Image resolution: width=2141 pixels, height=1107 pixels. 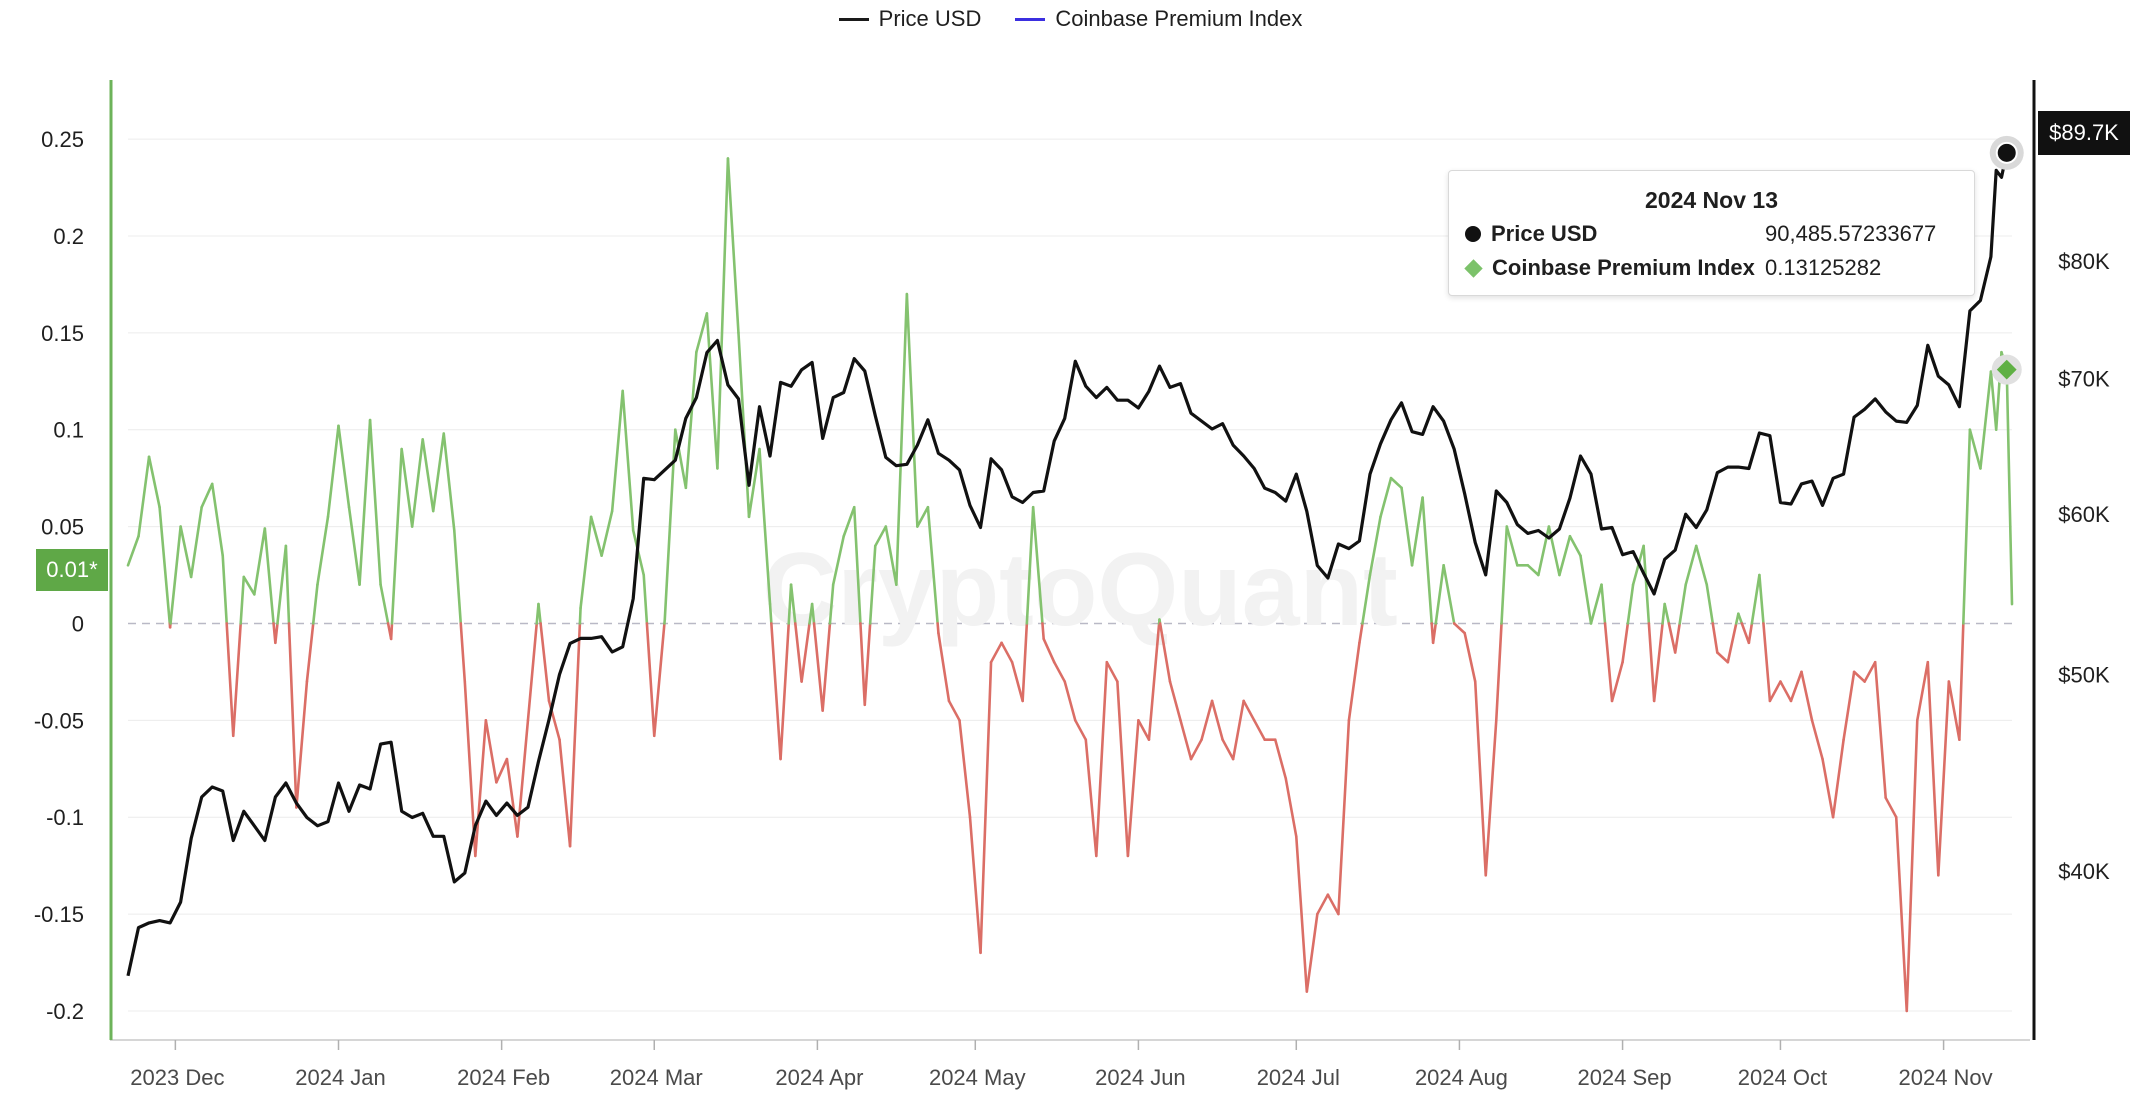 I want to click on left-tick-label: 0.05, so click(x=62, y=527).